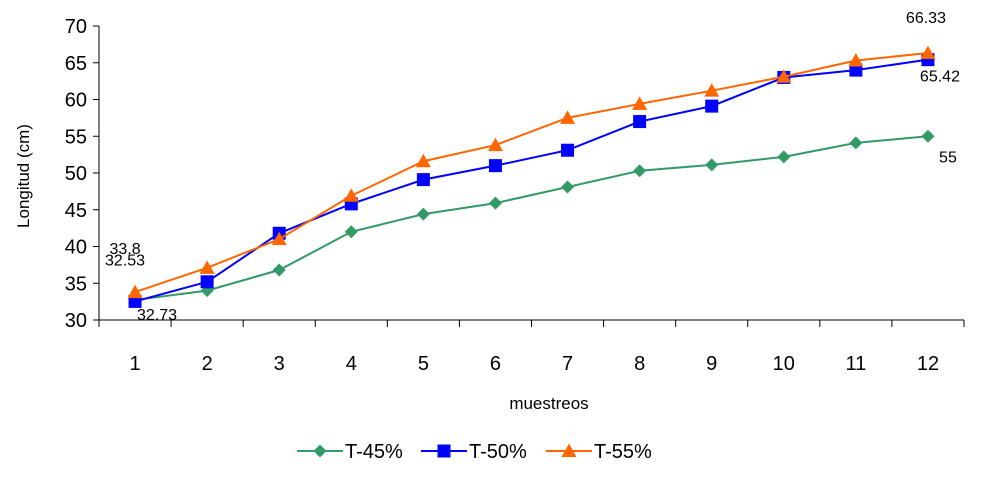 Image resolution: width=1000 pixels, height=489 pixels. Describe the element at coordinates (279, 364) in the screenshot. I see `x-tick-label: 3` at that location.